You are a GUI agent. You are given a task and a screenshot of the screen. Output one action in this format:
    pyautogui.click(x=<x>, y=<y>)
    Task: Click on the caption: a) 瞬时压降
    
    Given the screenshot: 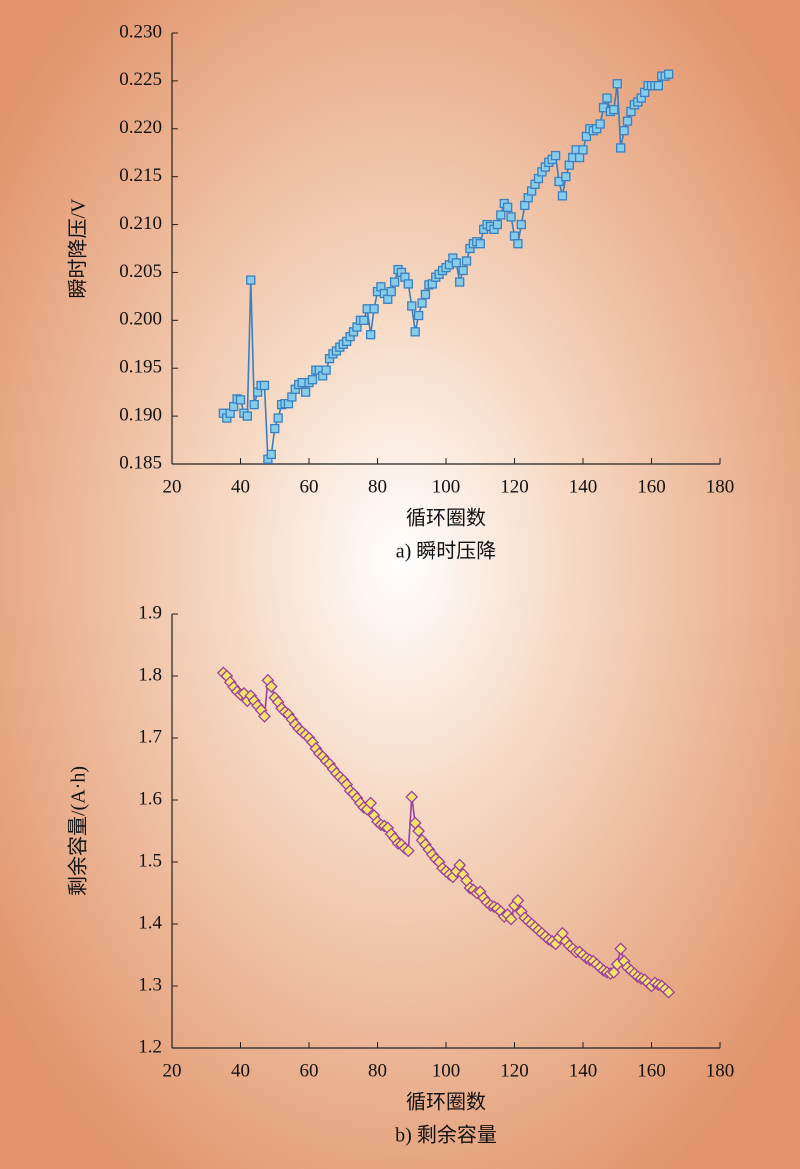 What is the action you would take?
    pyautogui.click(x=446, y=551)
    